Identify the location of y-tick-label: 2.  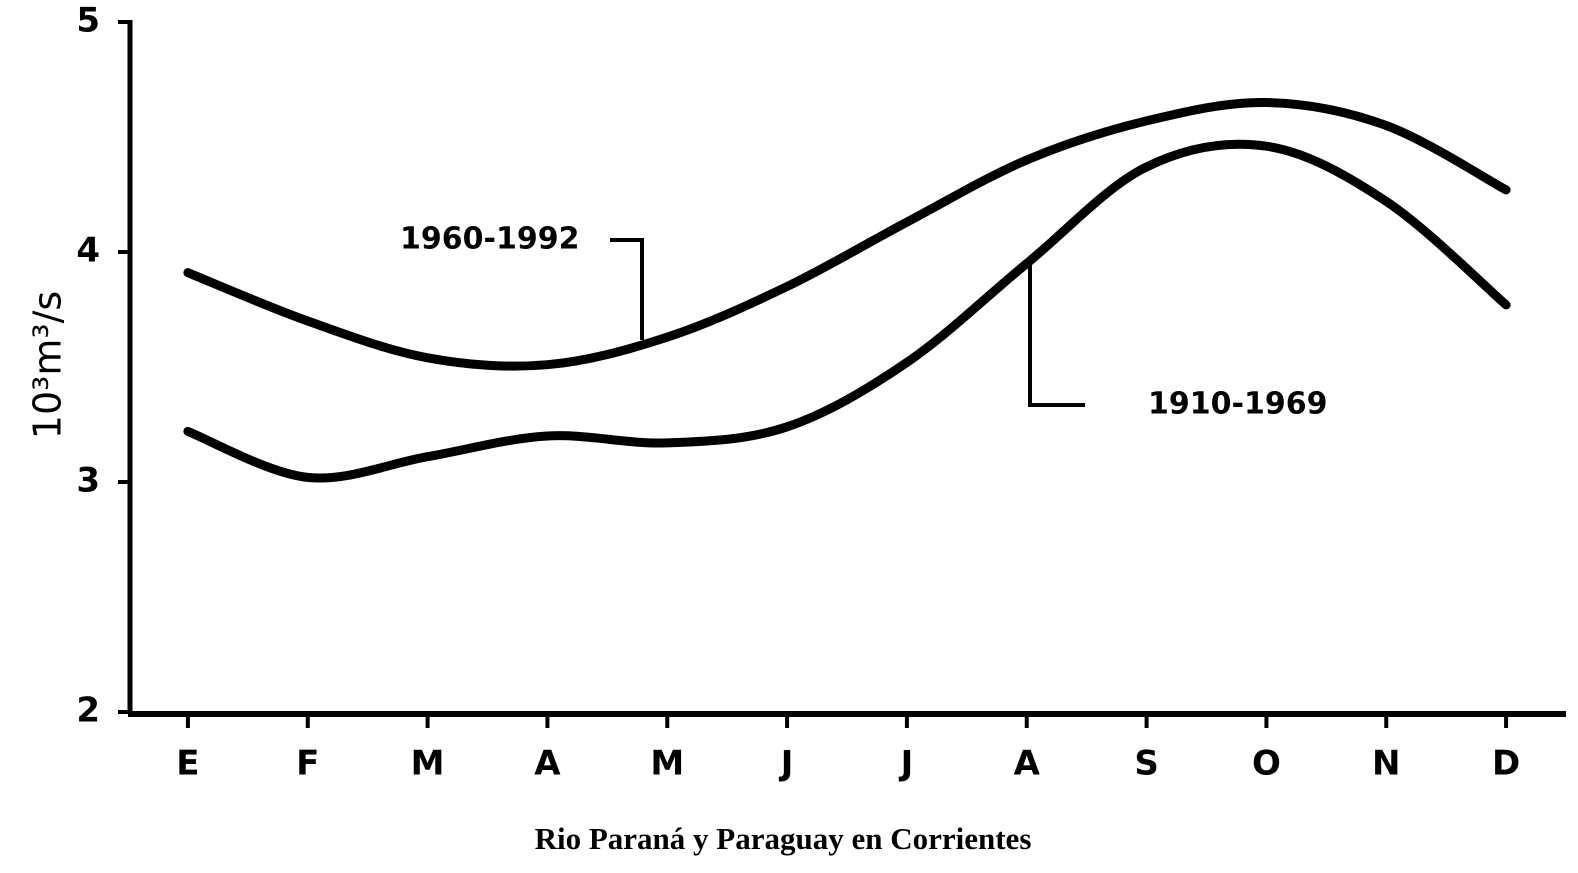
(88, 711).